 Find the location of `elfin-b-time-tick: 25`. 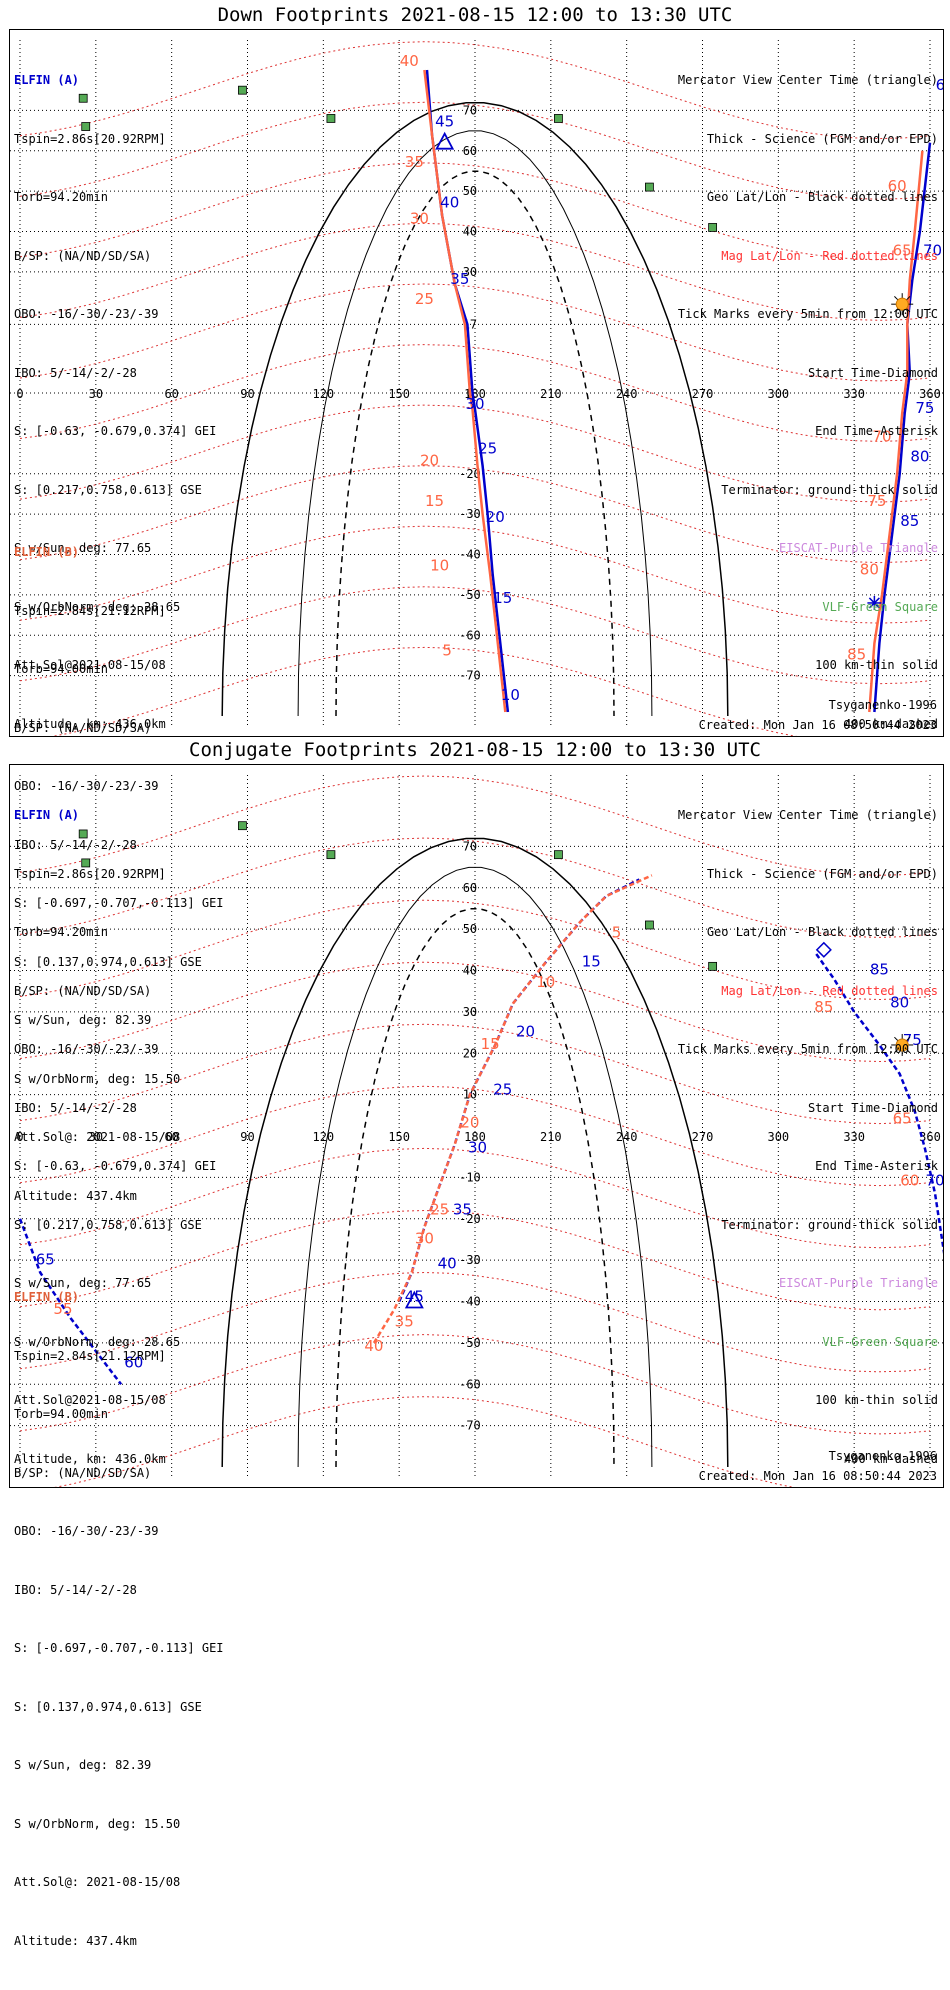

elfin-b-time-tick: 25 is located at coordinates (424, 299).